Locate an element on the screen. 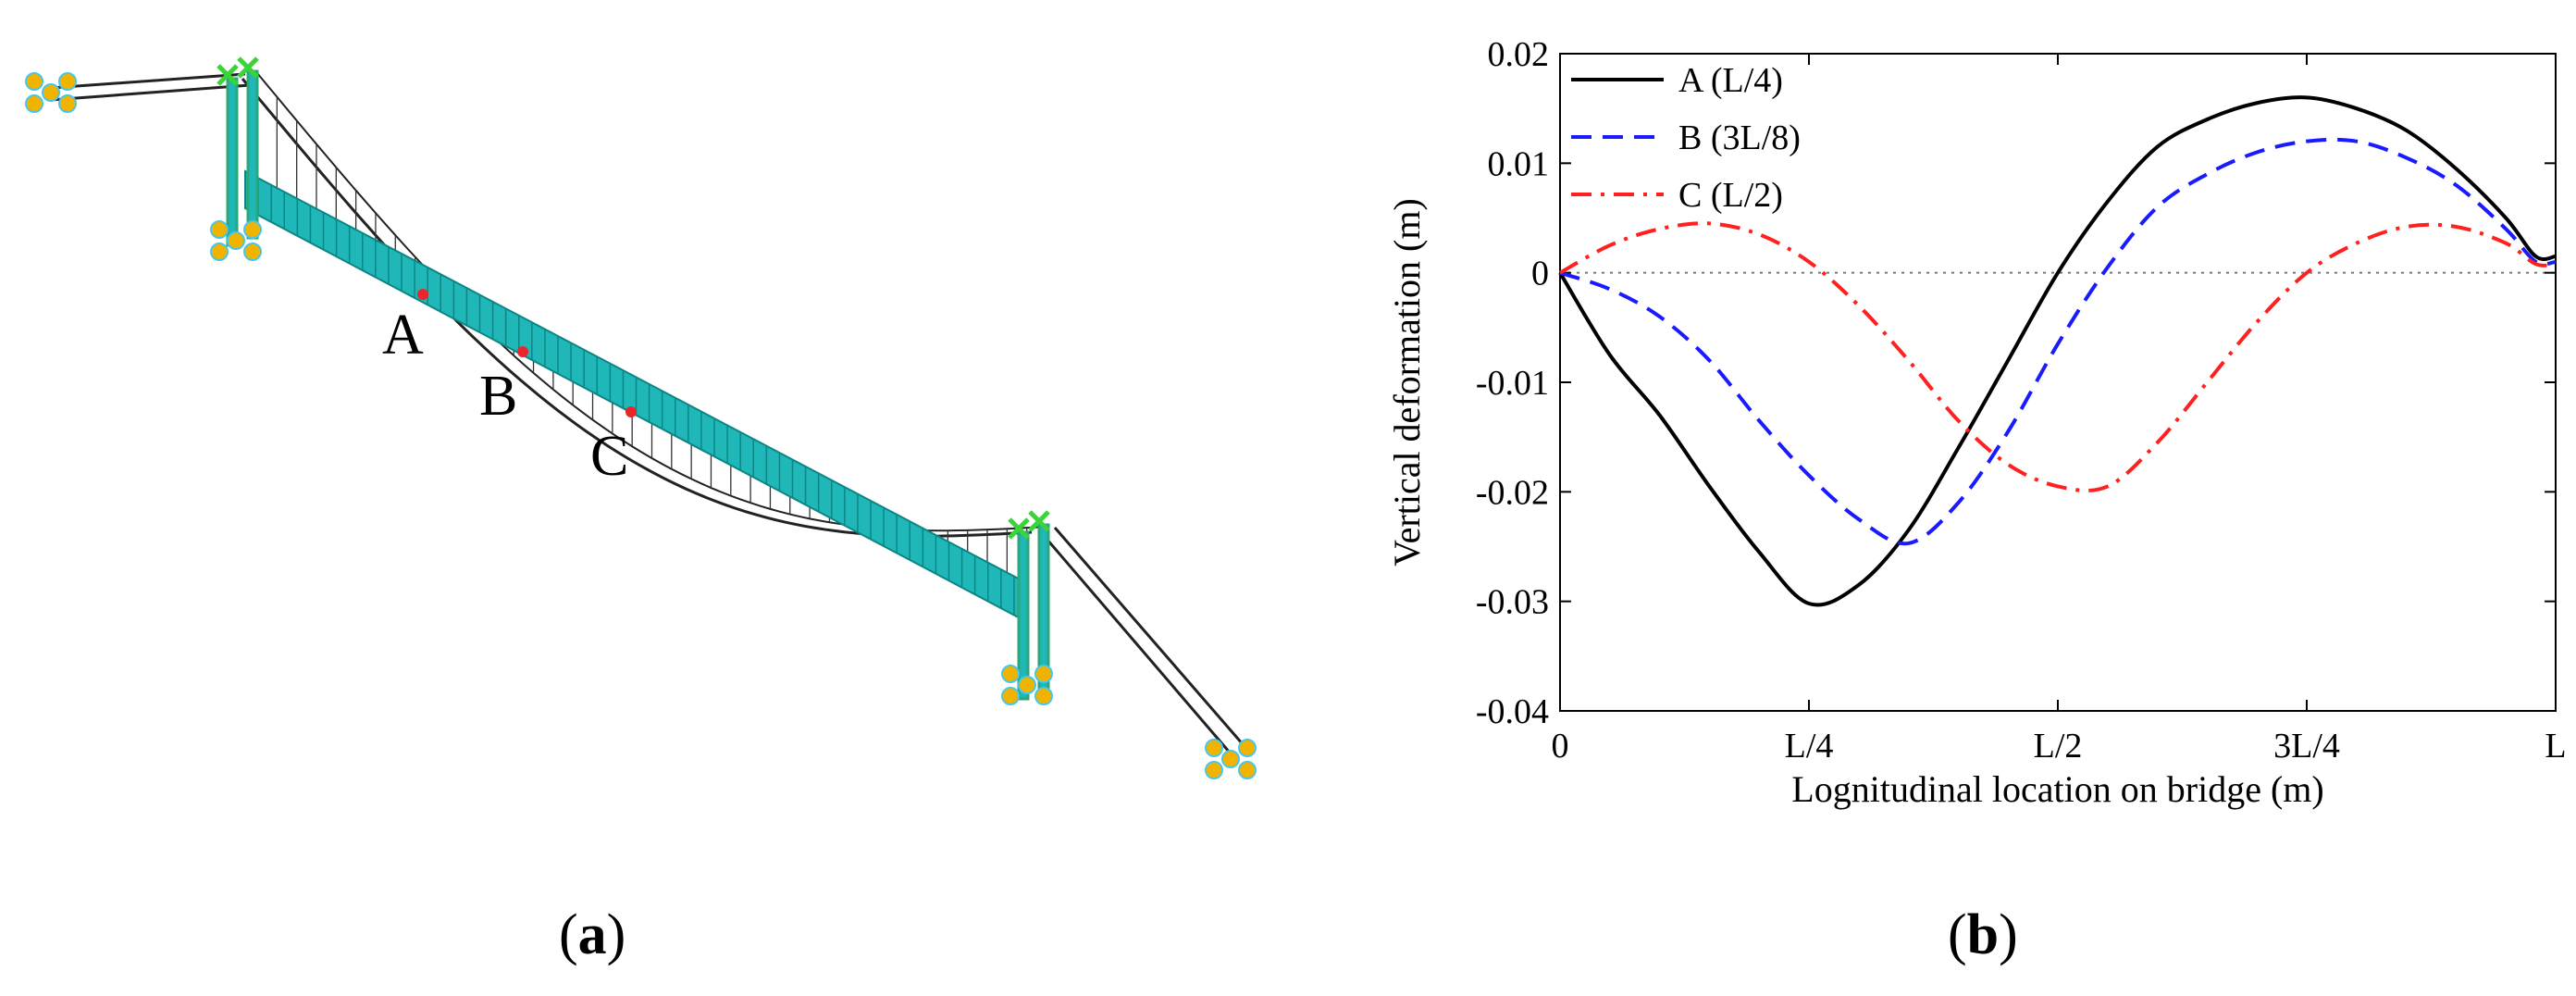 The width and height of the screenshot is (2576, 996). point-a-marker is located at coordinates (423, 294).